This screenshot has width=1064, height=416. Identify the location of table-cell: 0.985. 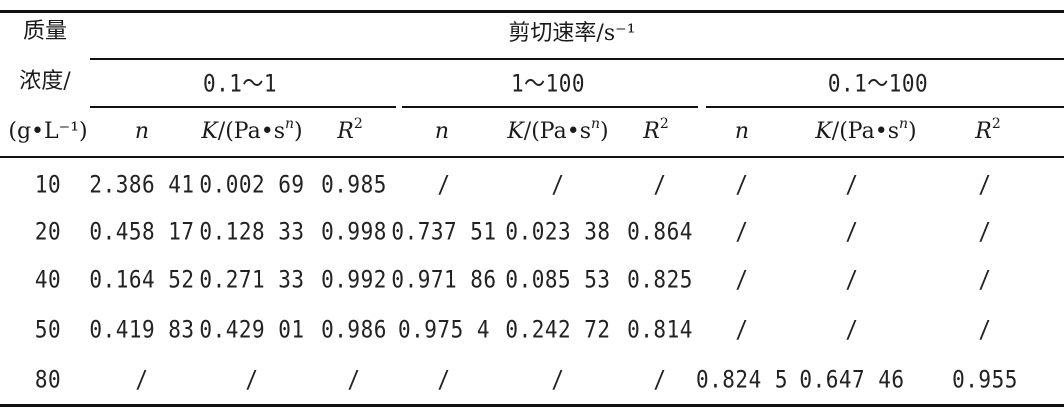
(354, 184).